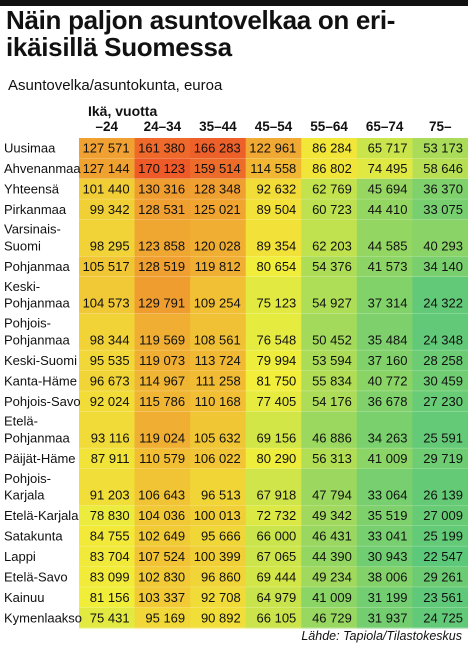  I want to click on row-label: Keski-, so click(22, 286).